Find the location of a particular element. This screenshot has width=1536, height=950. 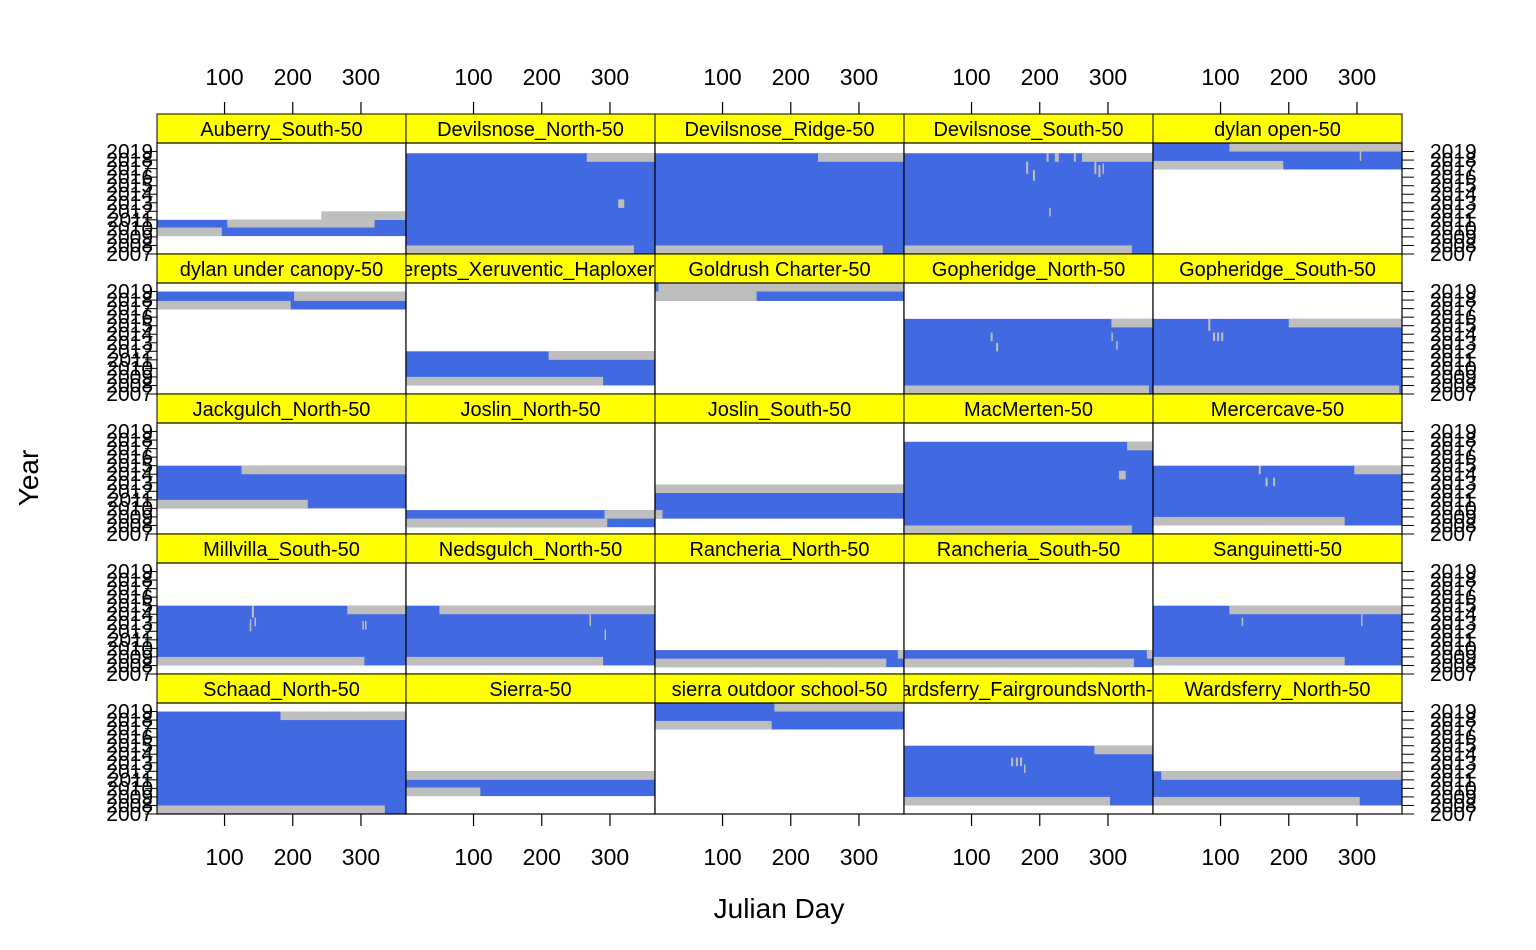

panel-title: Goldrush Charter-50 is located at coordinates (779, 270).